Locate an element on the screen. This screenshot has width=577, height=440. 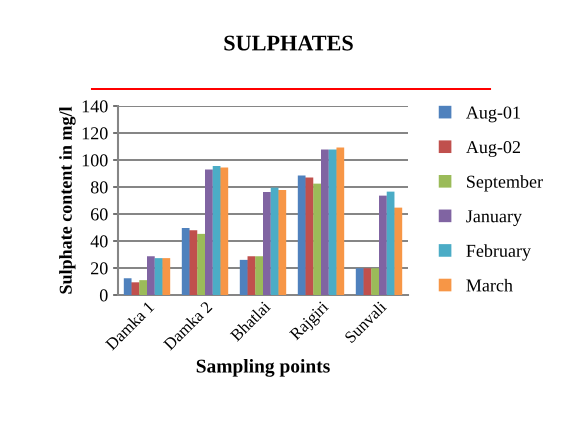
chart-title: SULPHATES is located at coordinates (288, 43).